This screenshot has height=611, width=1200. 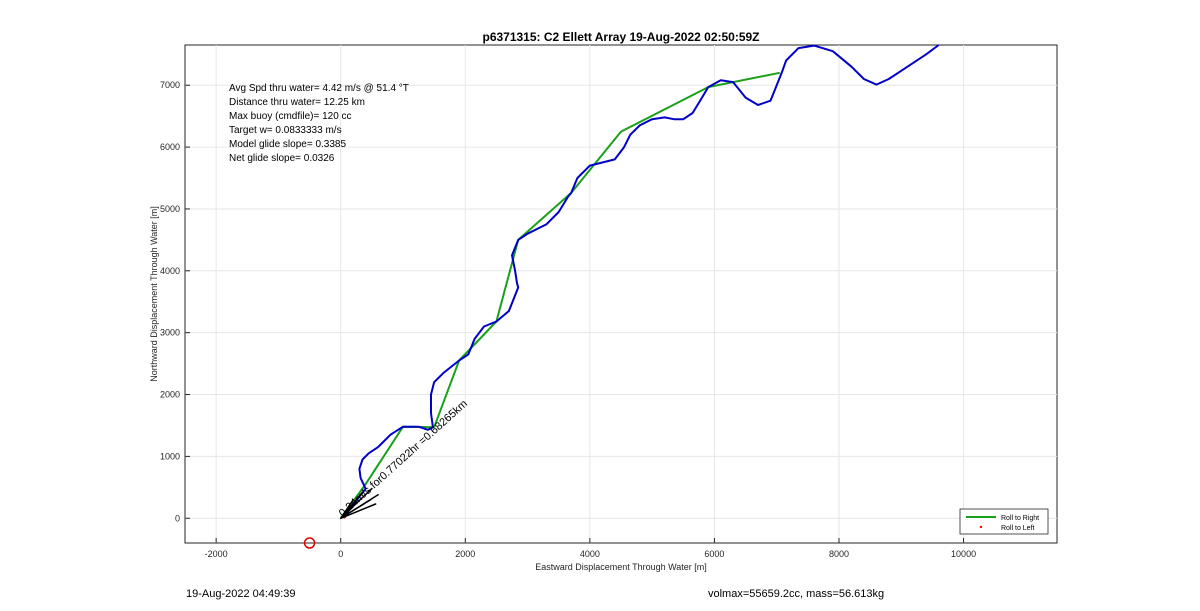 I want to click on y-tick-label: 5000, so click(x=170, y=209).